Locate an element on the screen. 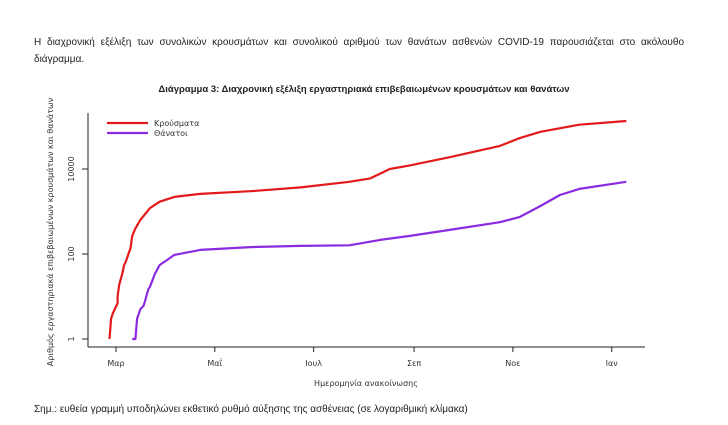 The height and width of the screenshot is (425, 728). x-axis-label: Ημερομηνία ανακοίνωσης is located at coordinates (366, 383).